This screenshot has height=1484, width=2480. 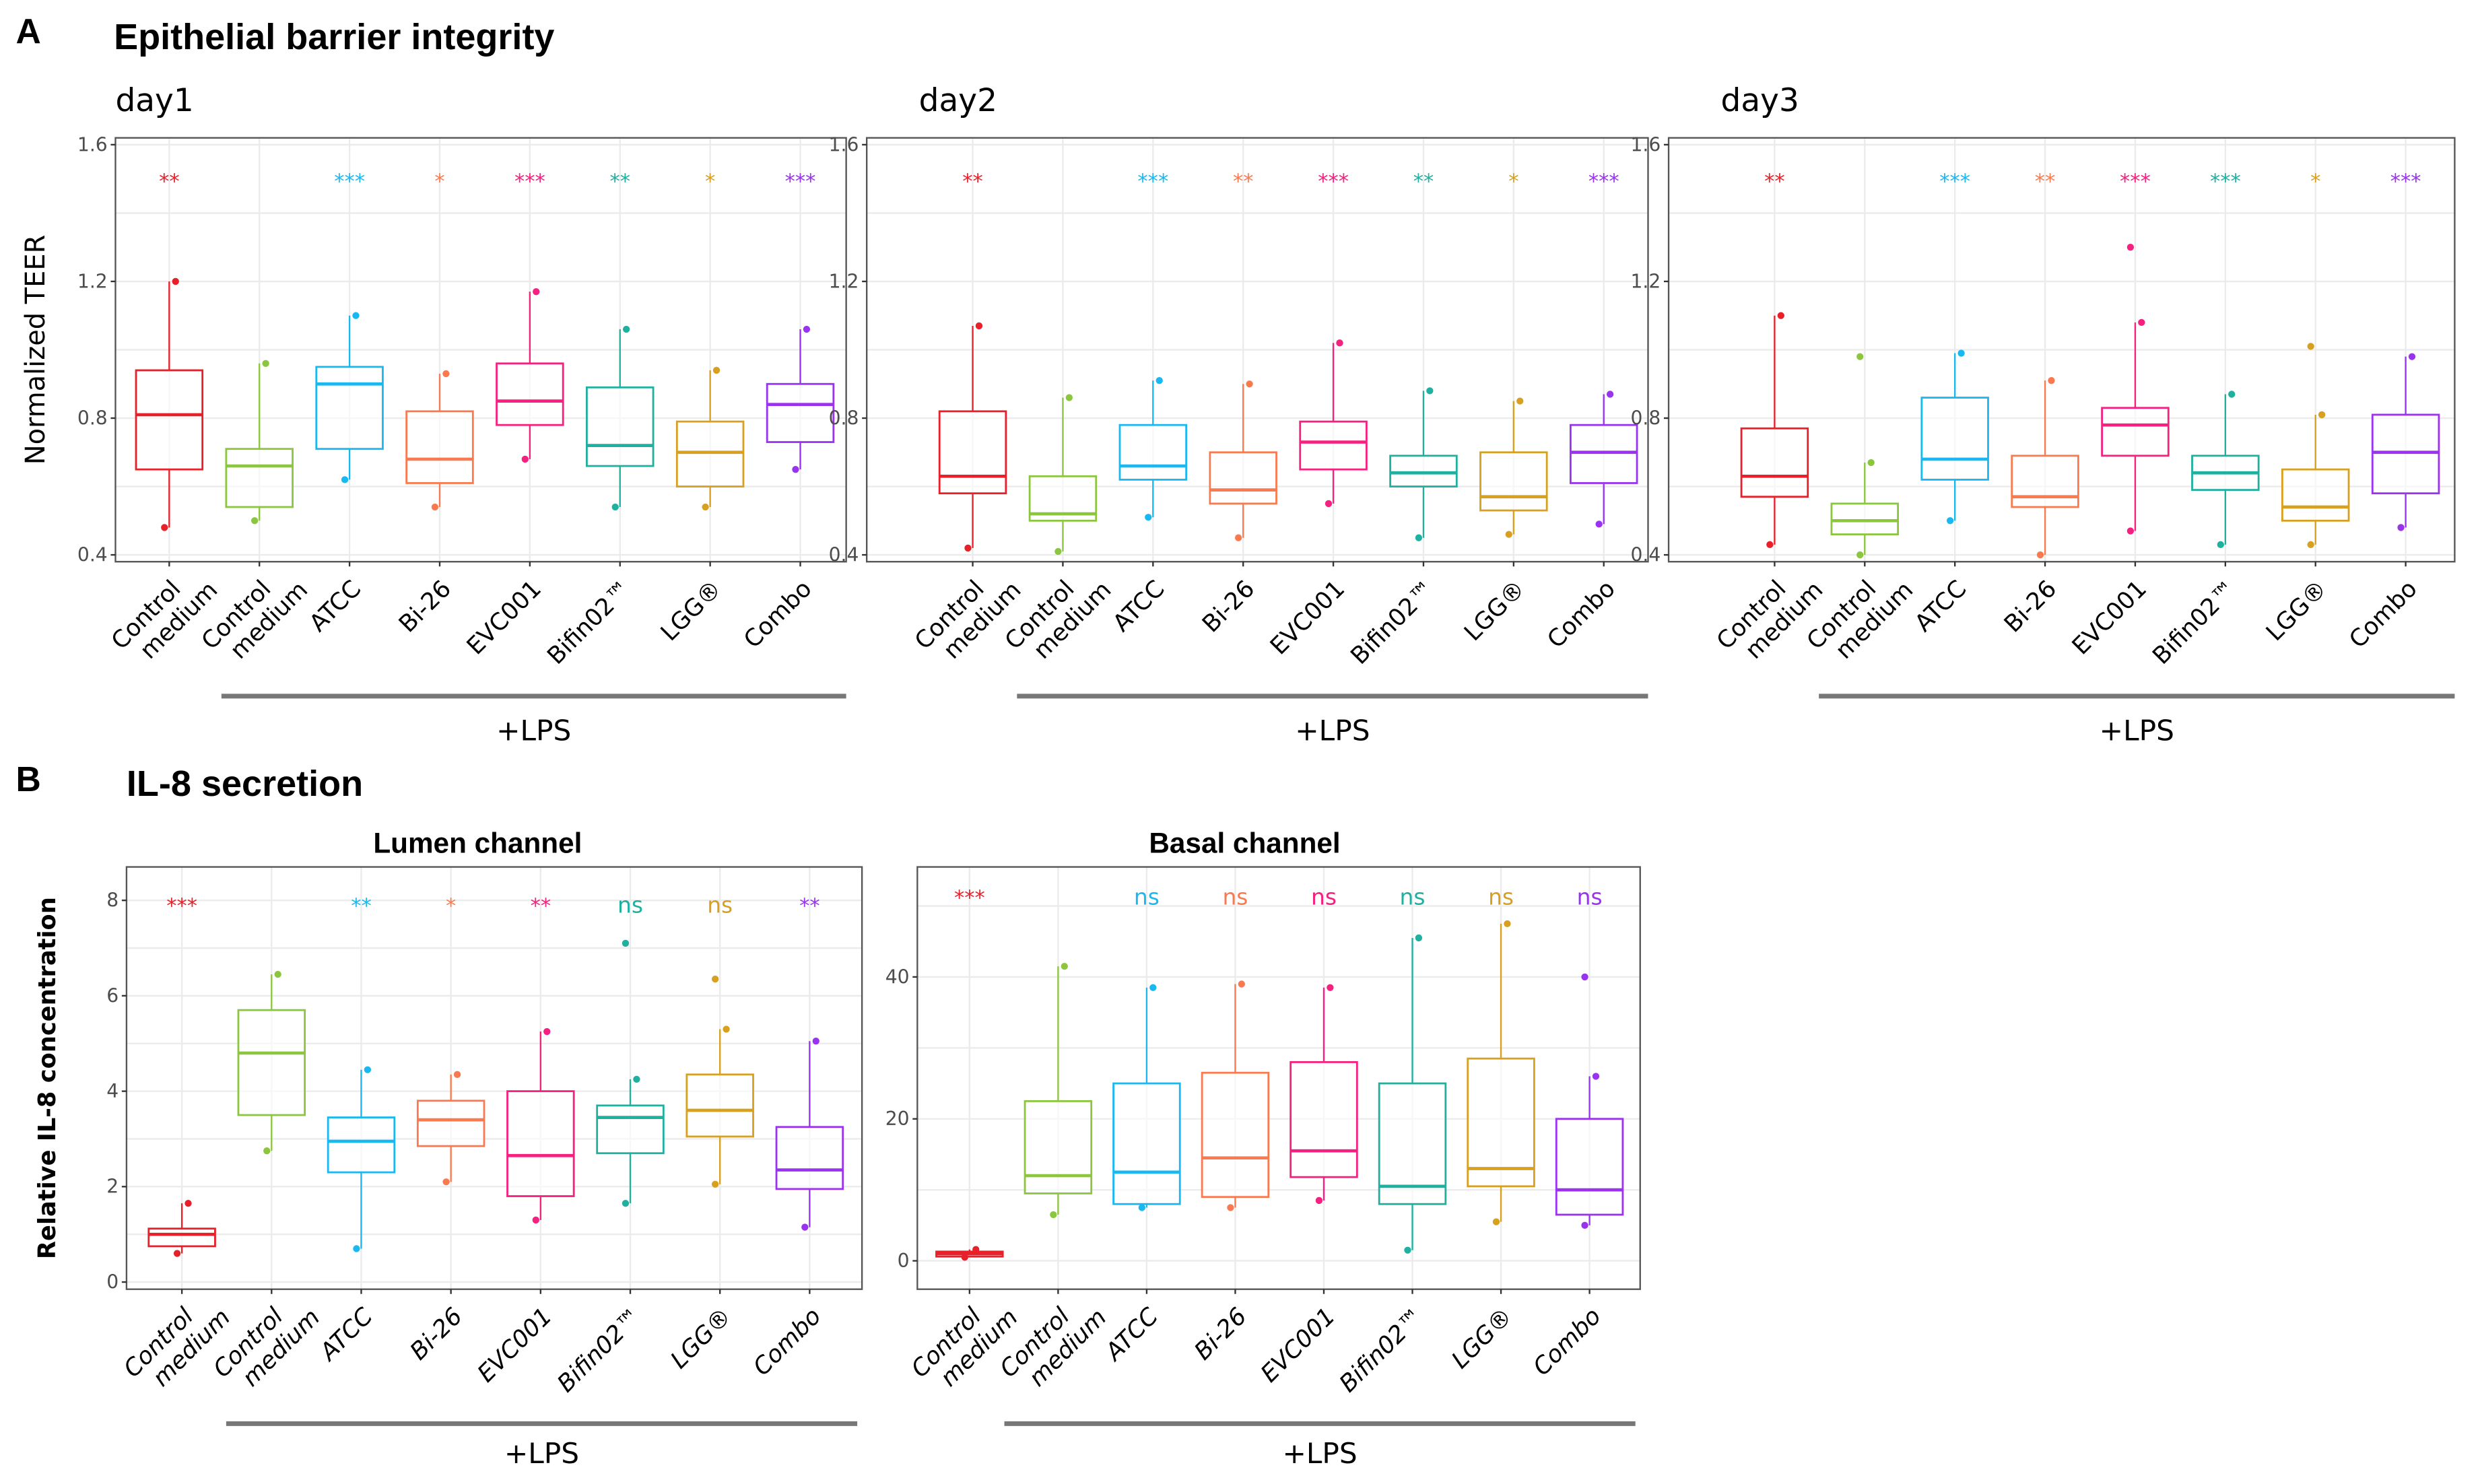 What do you see at coordinates (92, 554) in the screenshot?
I see `y-tick-label: 0.4` at bounding box center [92, 554].